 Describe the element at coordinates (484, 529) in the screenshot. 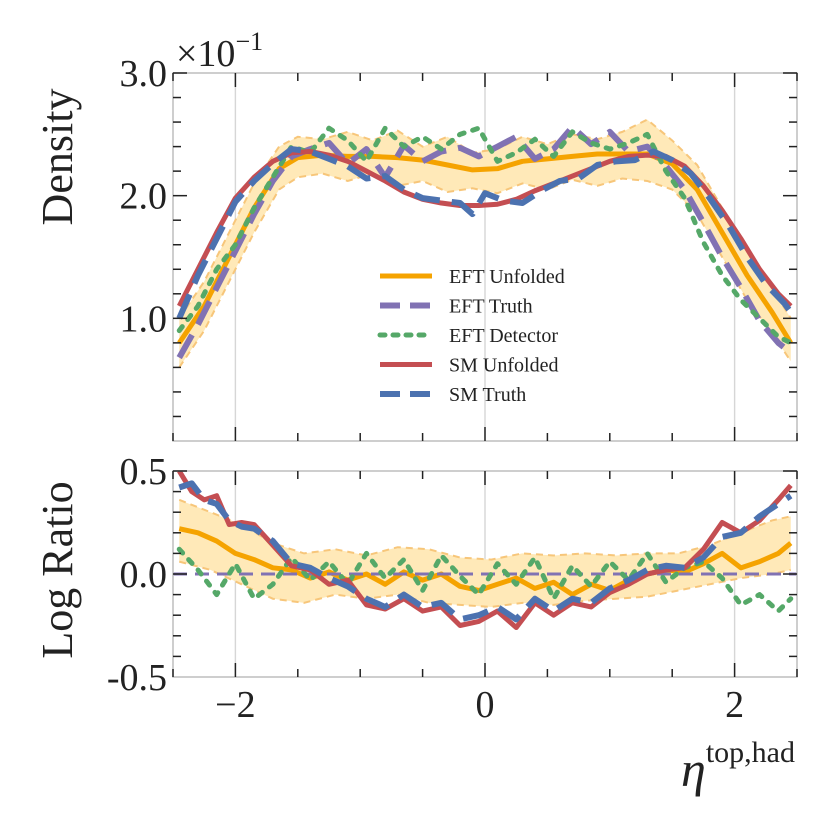

I see `bottom-band-upper-edge` at that location.